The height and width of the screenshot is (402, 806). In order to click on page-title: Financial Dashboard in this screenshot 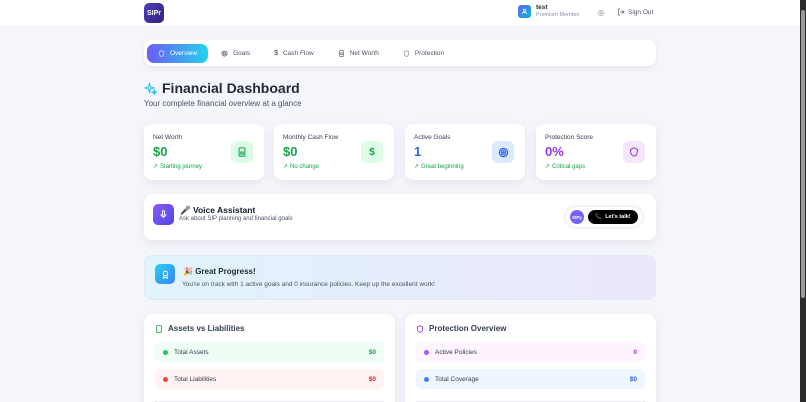, I will do `click(231, 88)`.